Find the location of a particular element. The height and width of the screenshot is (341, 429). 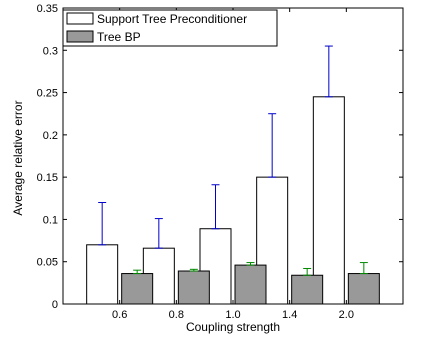

x-tick-label-4: 2.0 is located at coordinates (346, 315).